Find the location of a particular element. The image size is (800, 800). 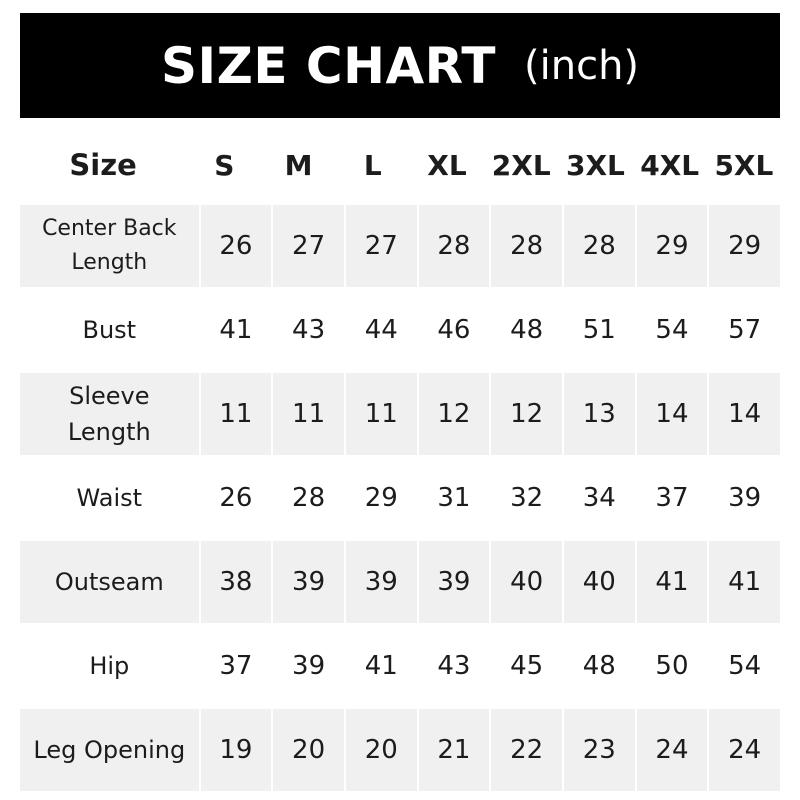

measurement-value: 19 is located at coordinates (236, 750).